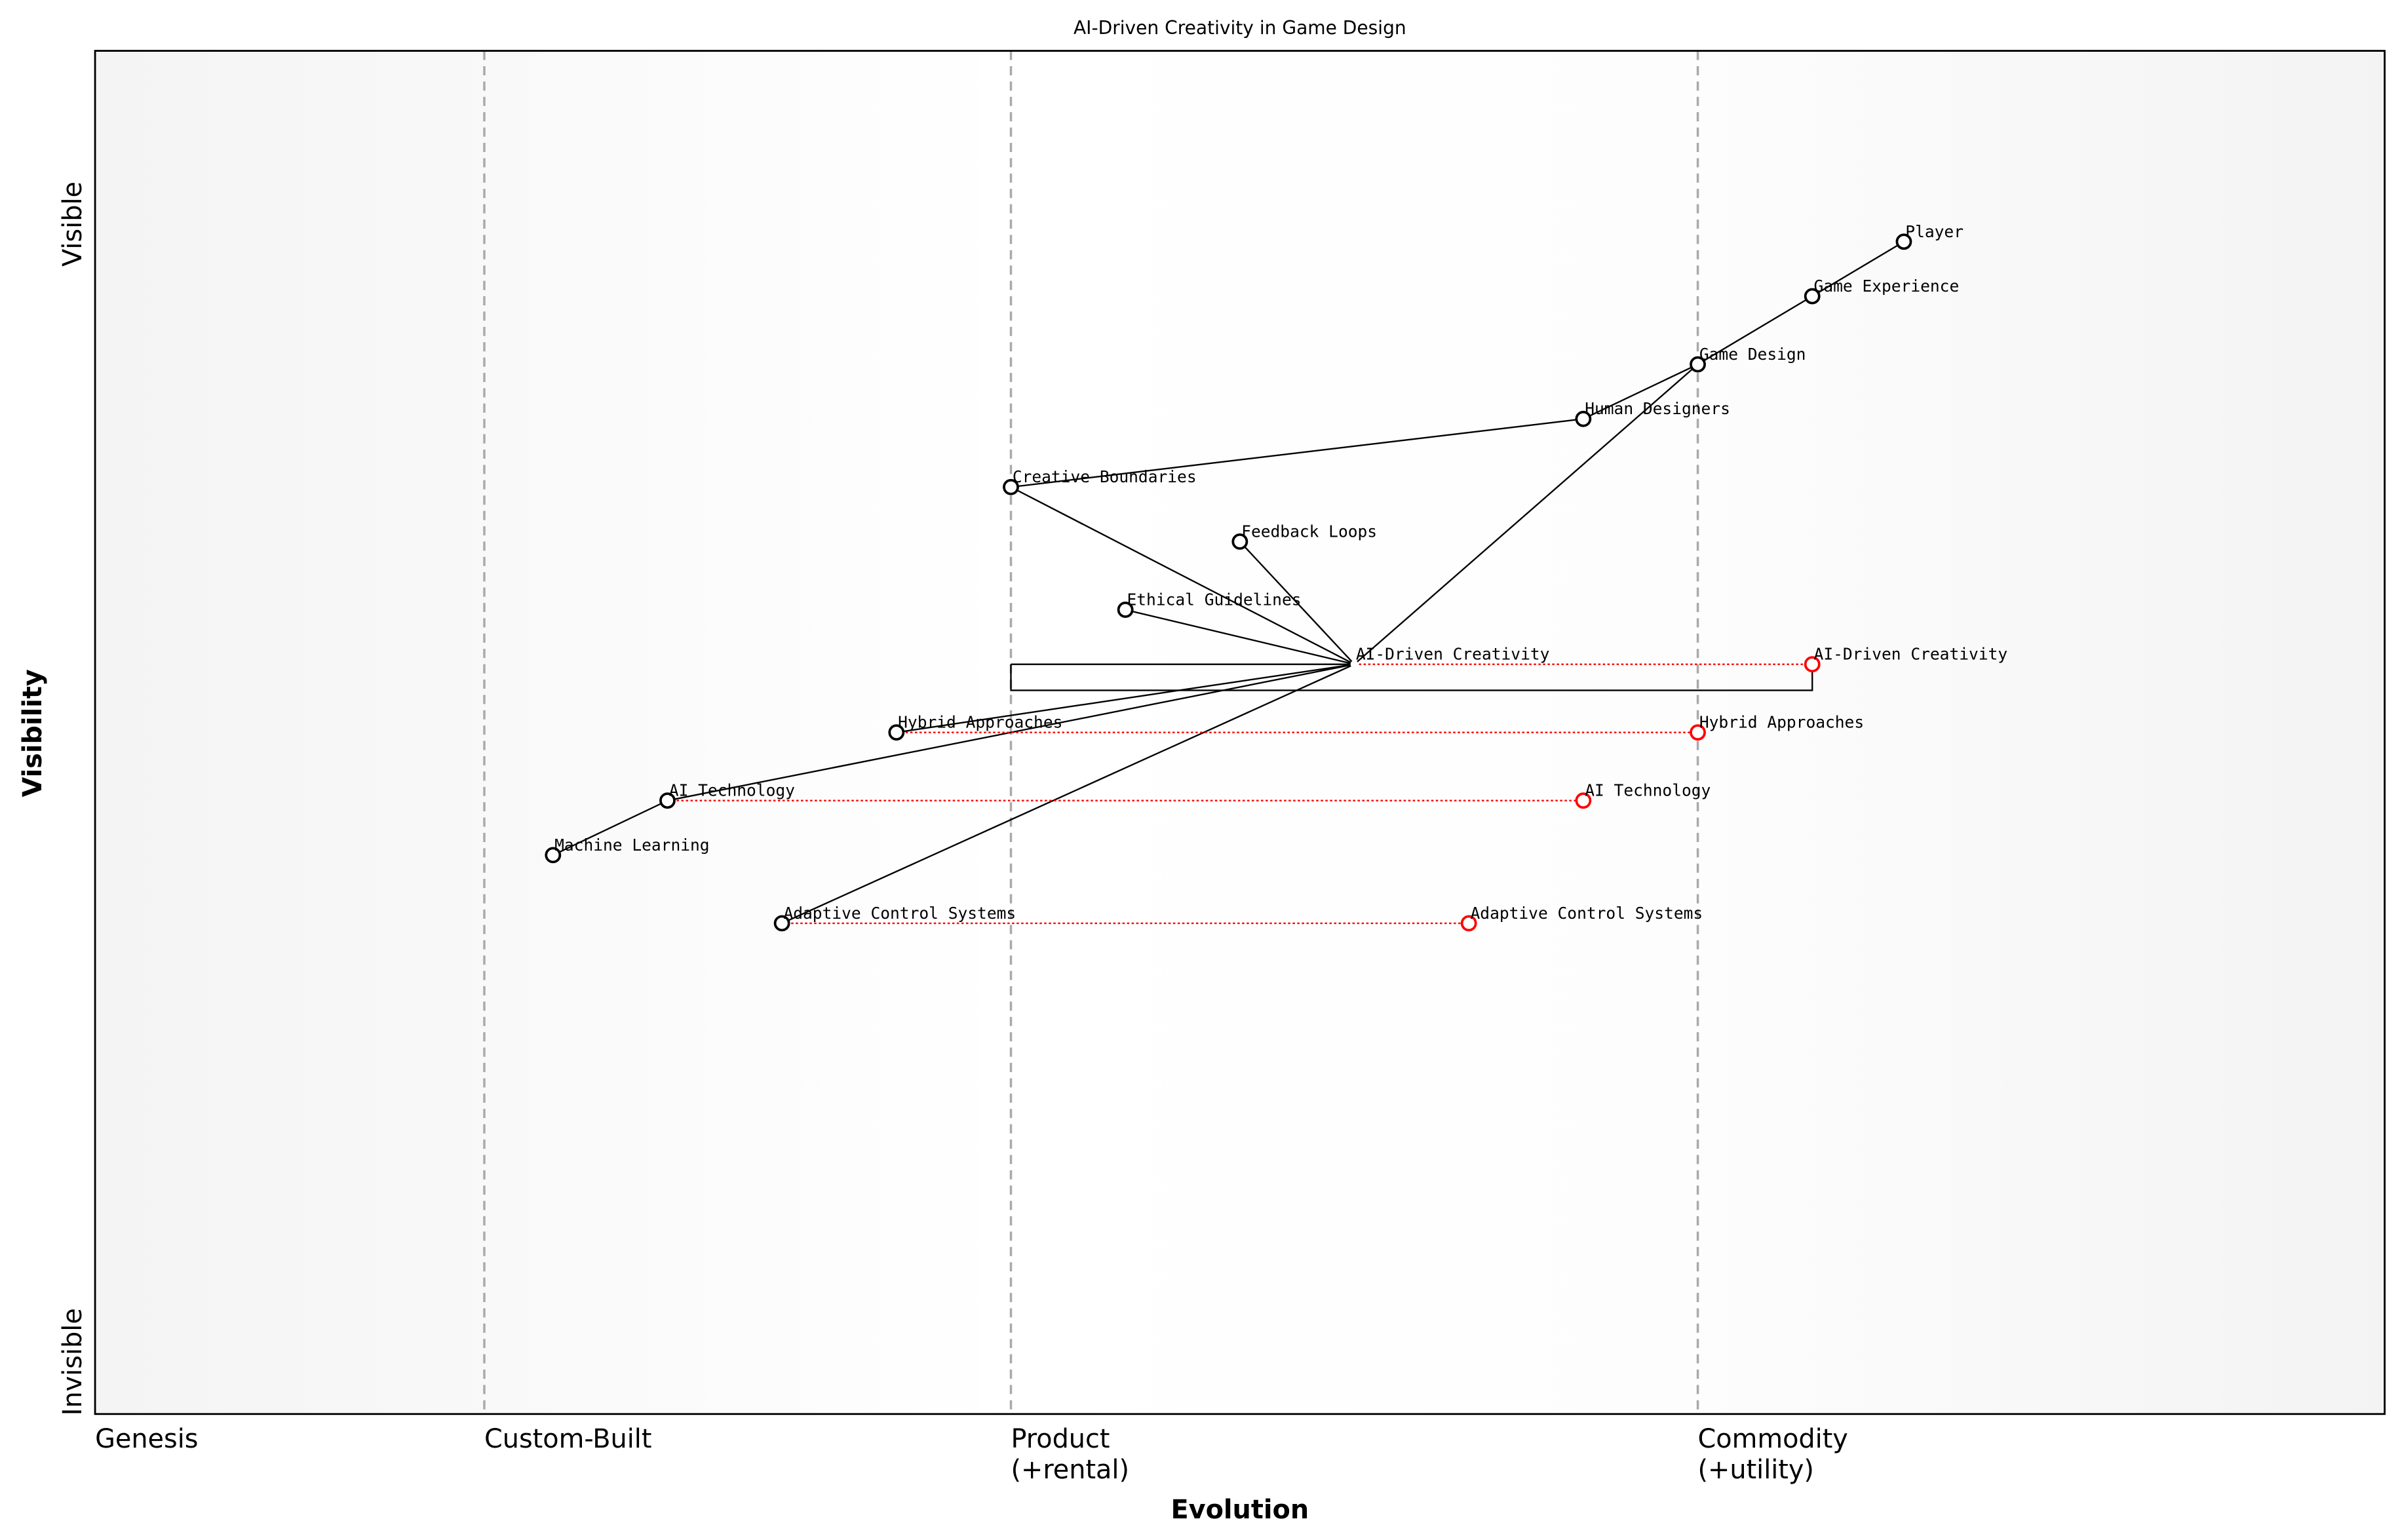 This screenshot has width=2400, height=1540. What do you see at coordinates (732, 790) in the screenshot?
I see `component-label-ai-technology: AI Technology` at bounding box center [732, 790].